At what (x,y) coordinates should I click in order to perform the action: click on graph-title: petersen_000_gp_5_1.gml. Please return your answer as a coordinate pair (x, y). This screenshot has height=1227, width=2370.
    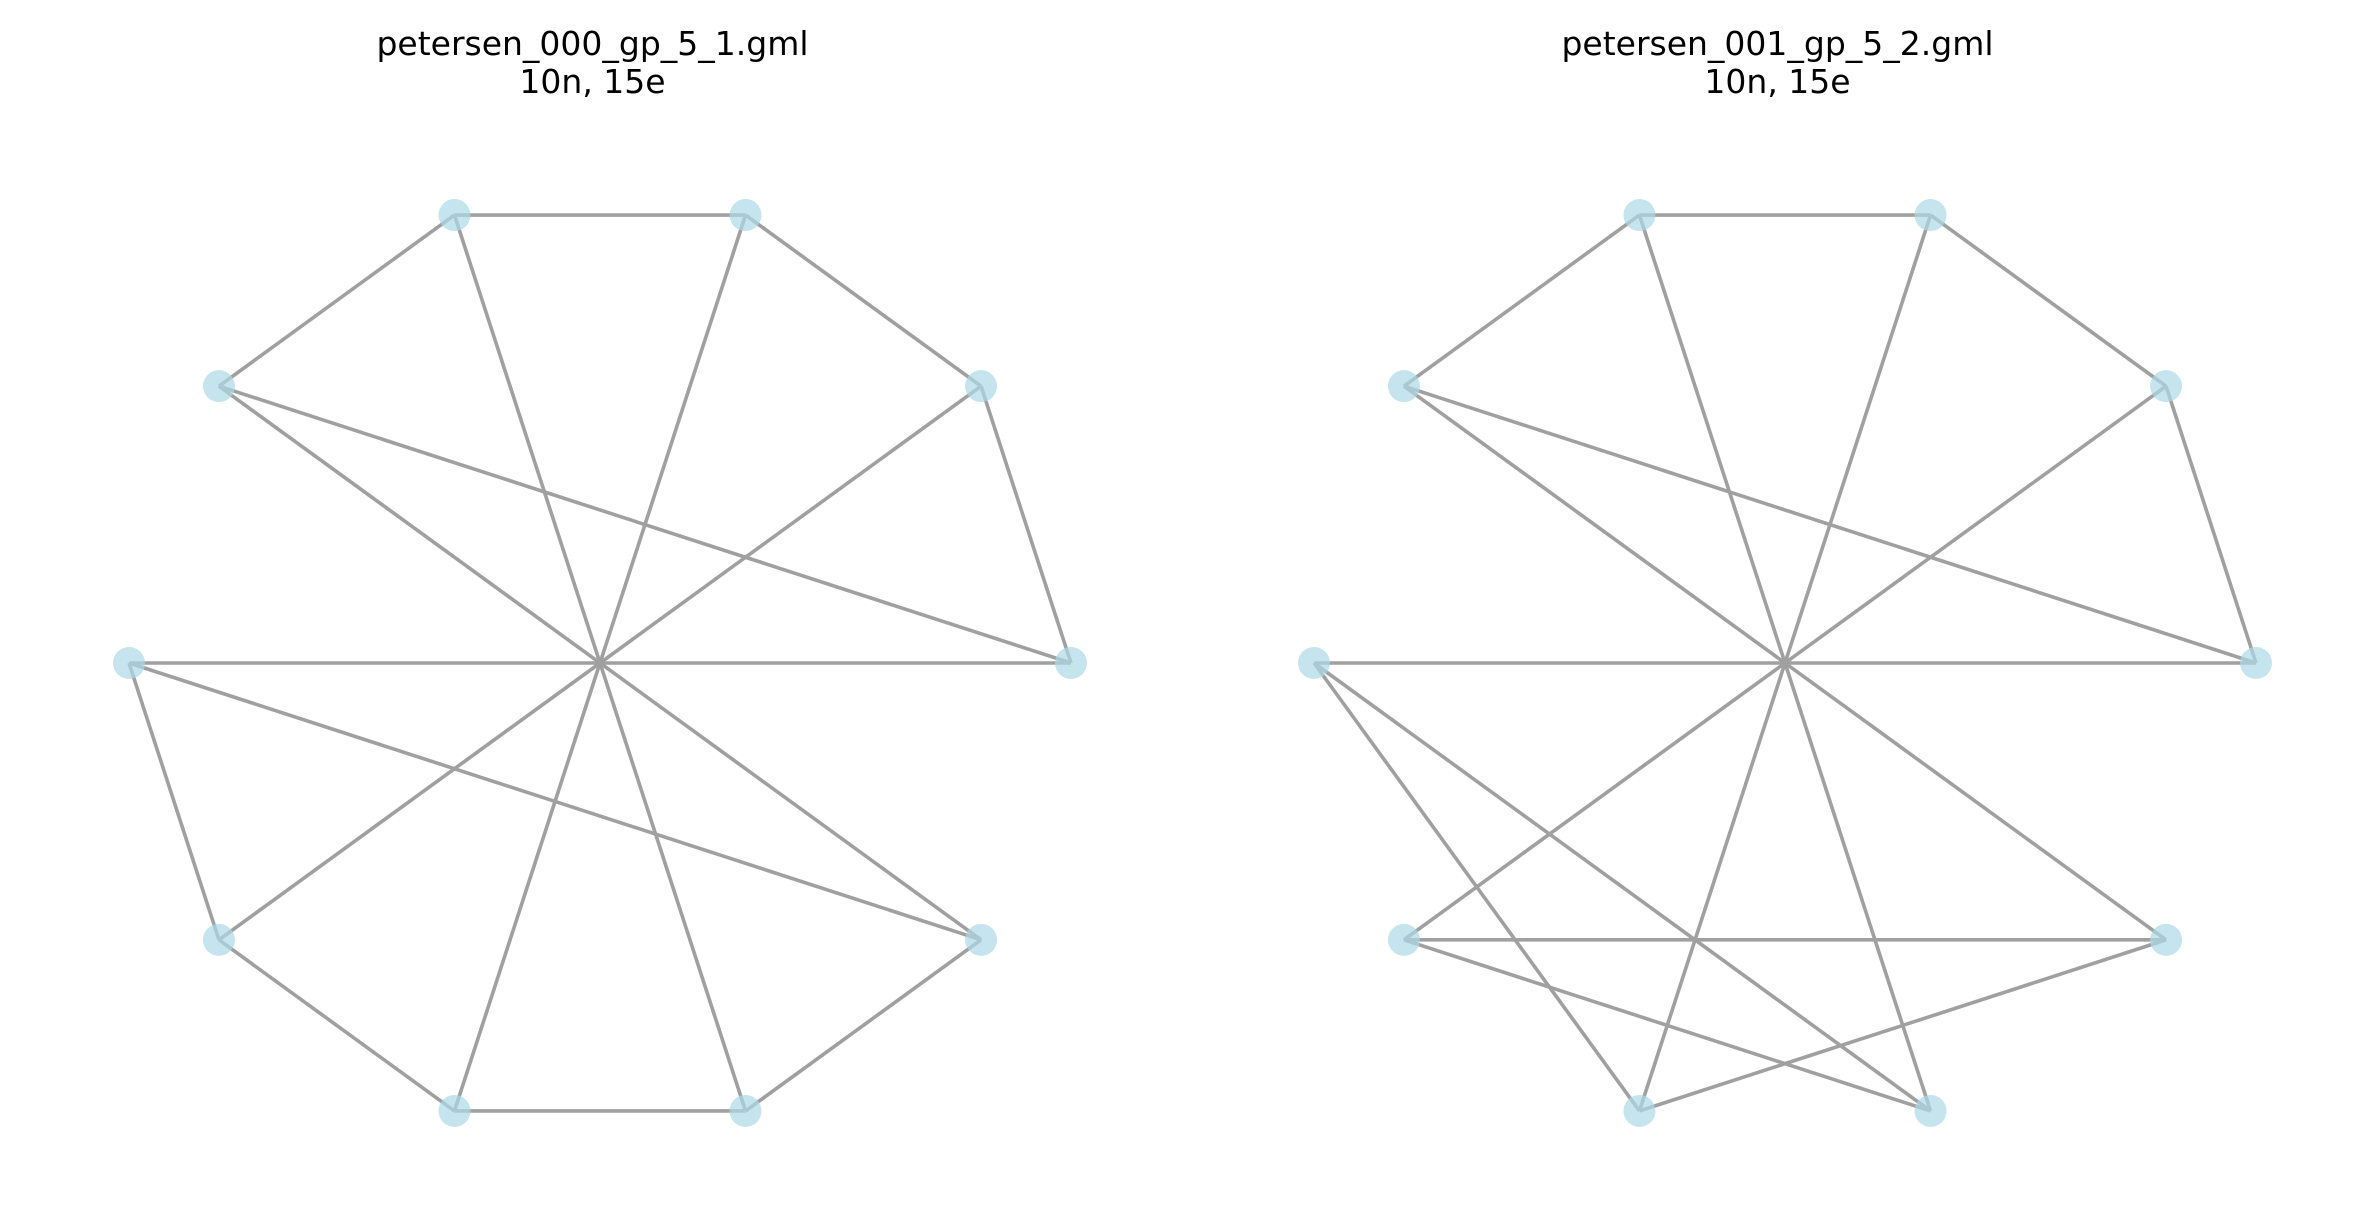
    Looking at the image, I should click on (592, 43).